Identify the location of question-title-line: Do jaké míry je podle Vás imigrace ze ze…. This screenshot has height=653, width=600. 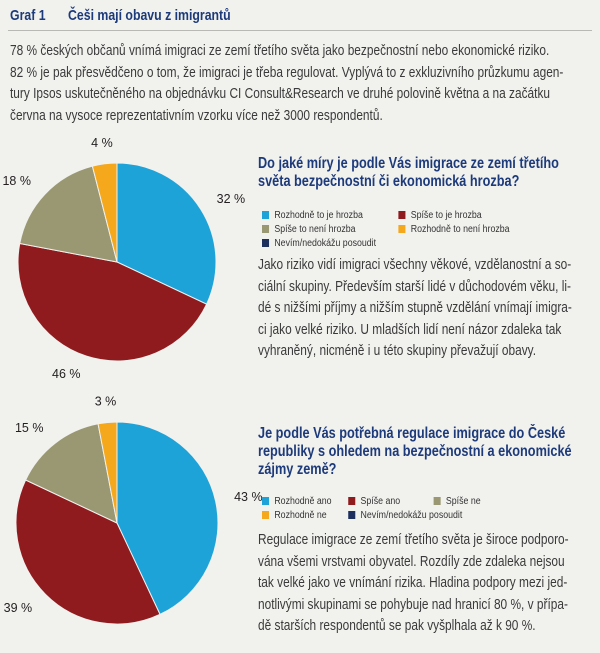
(408, 163).